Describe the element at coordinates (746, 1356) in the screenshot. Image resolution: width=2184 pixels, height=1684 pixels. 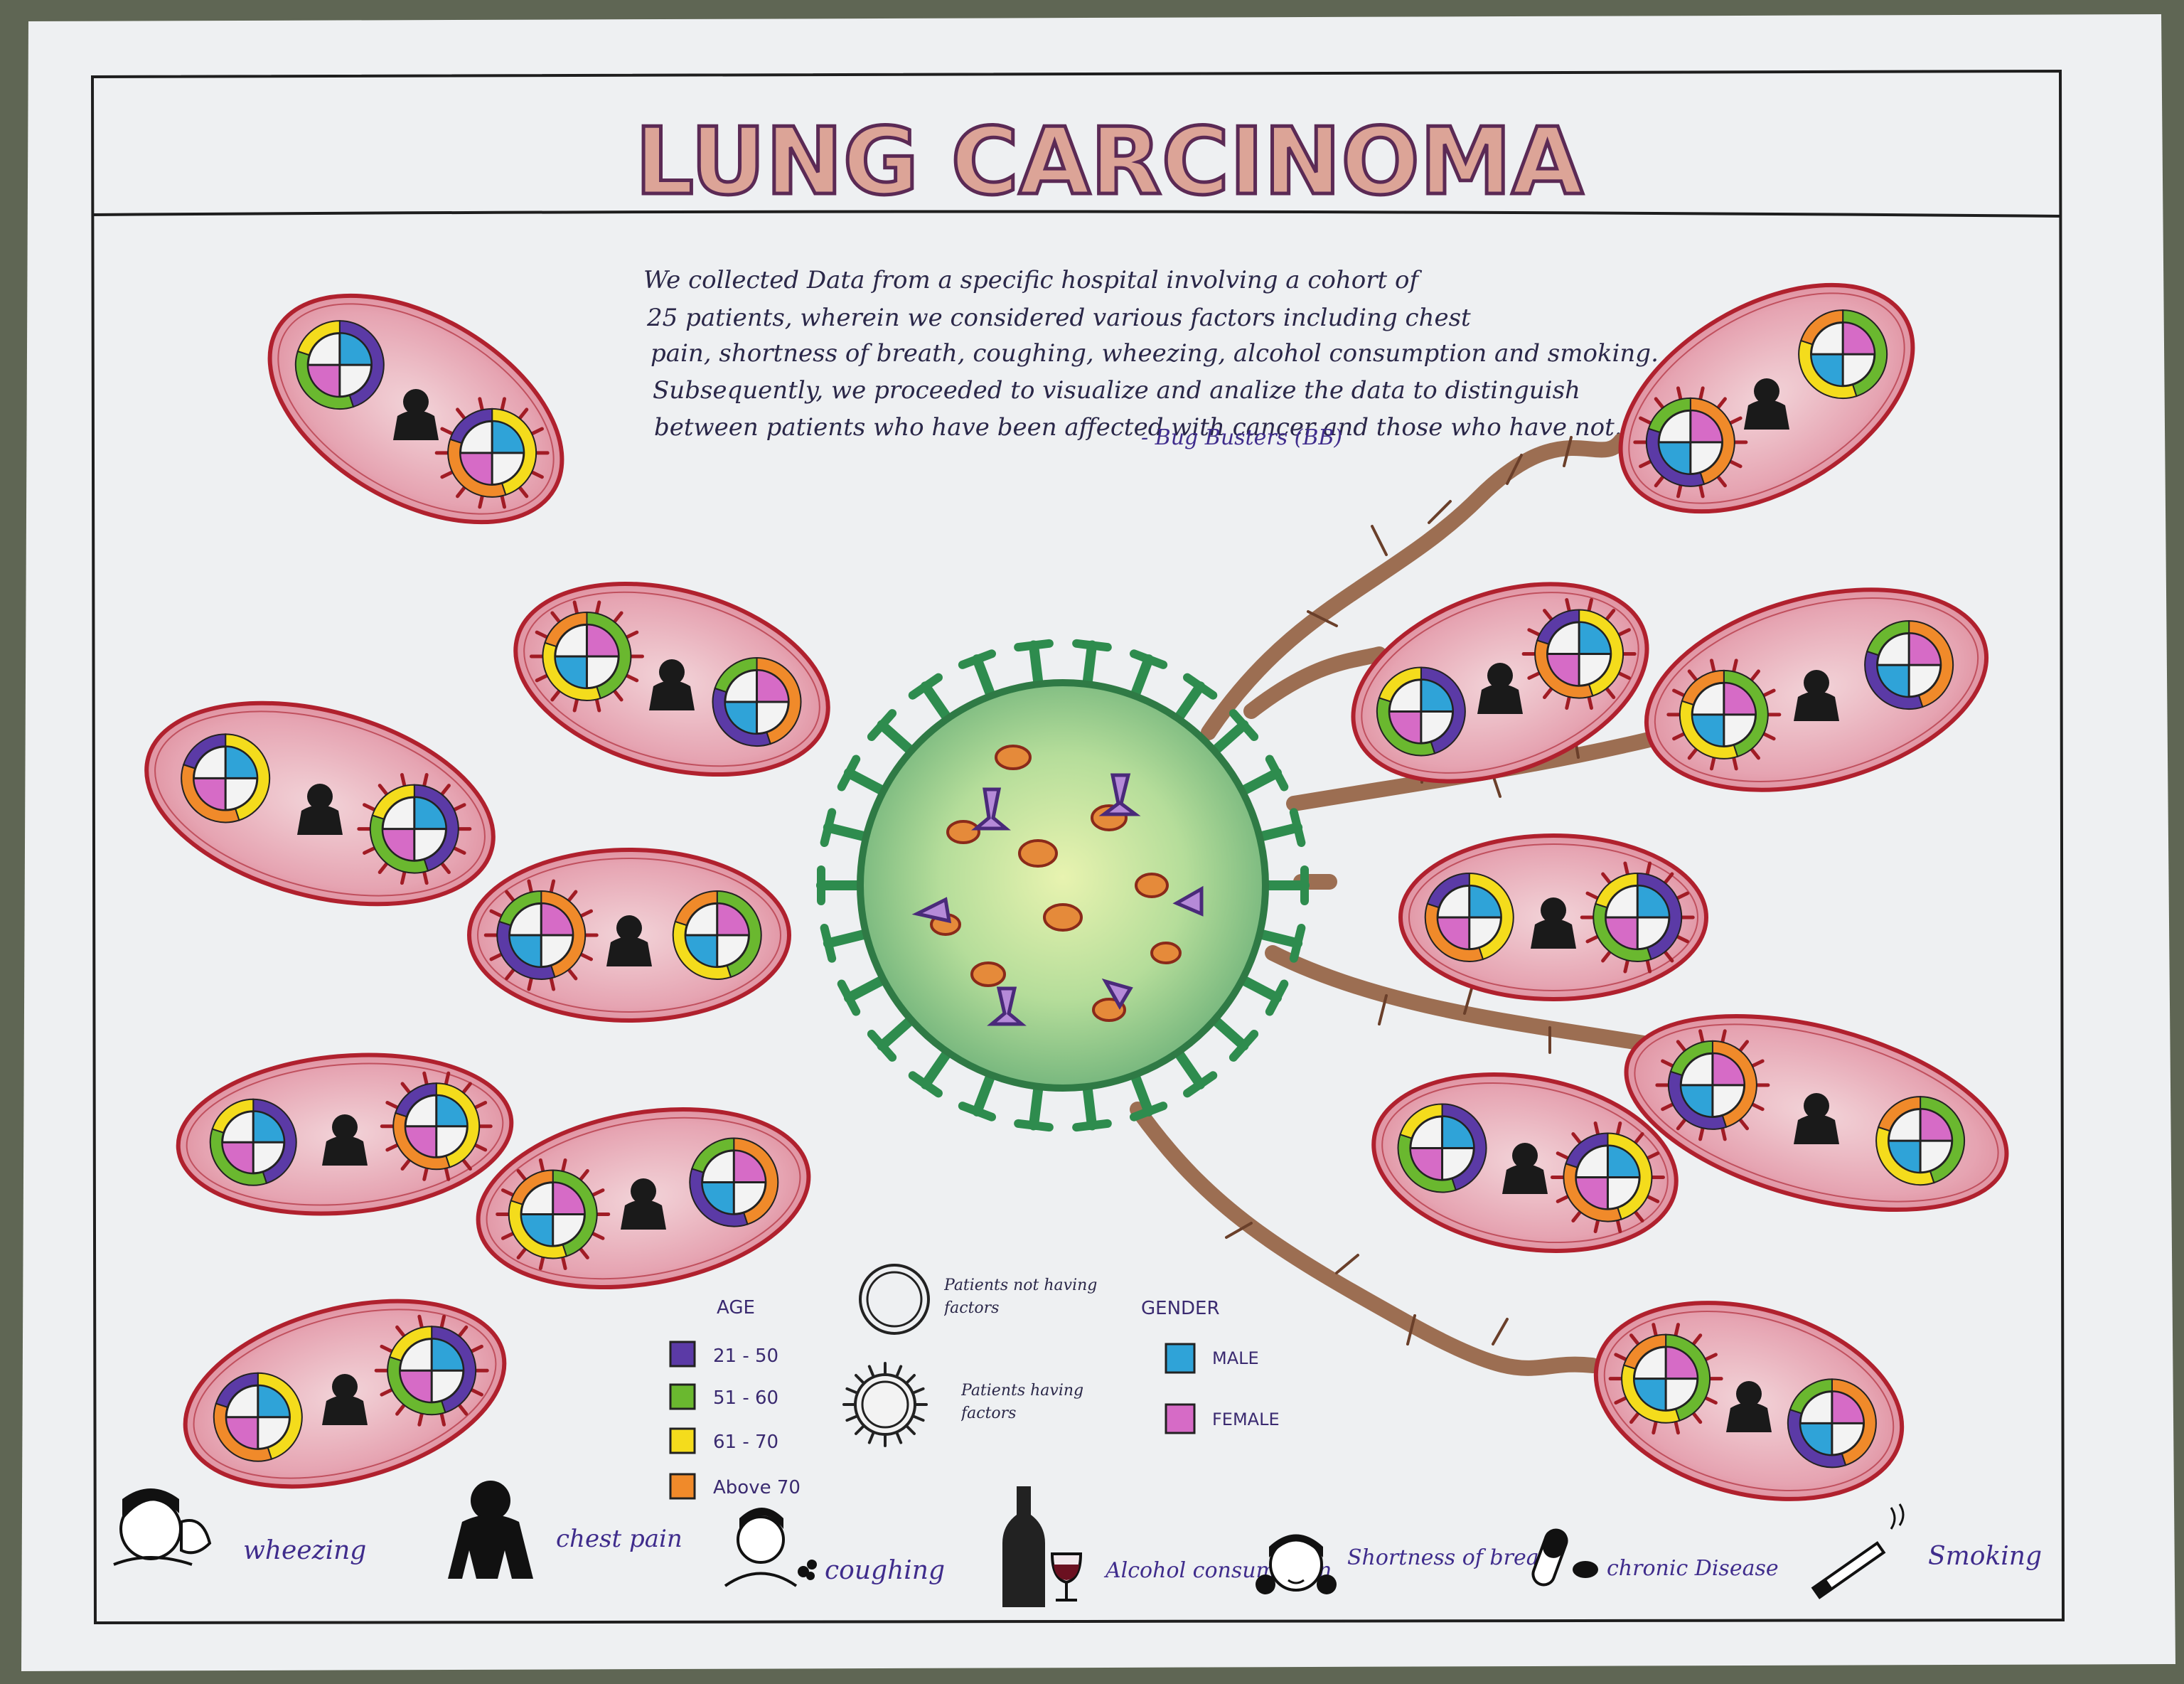
I see `age-label: 21 - 50` at that location.